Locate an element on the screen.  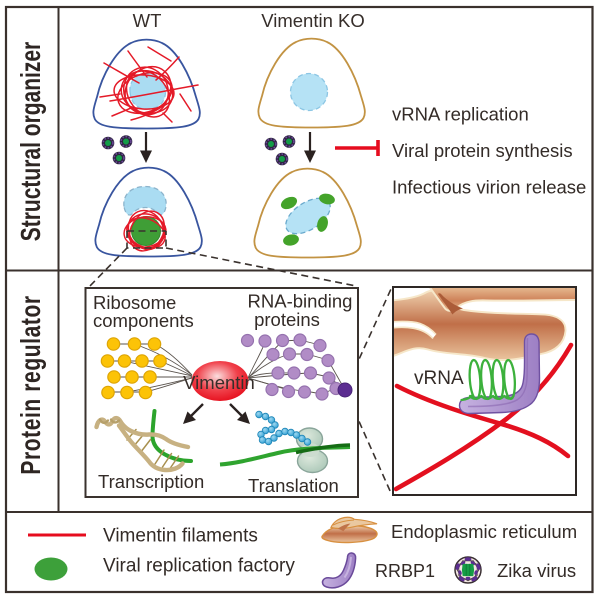
svg-text: Translation is located at coordinates (293, 485).